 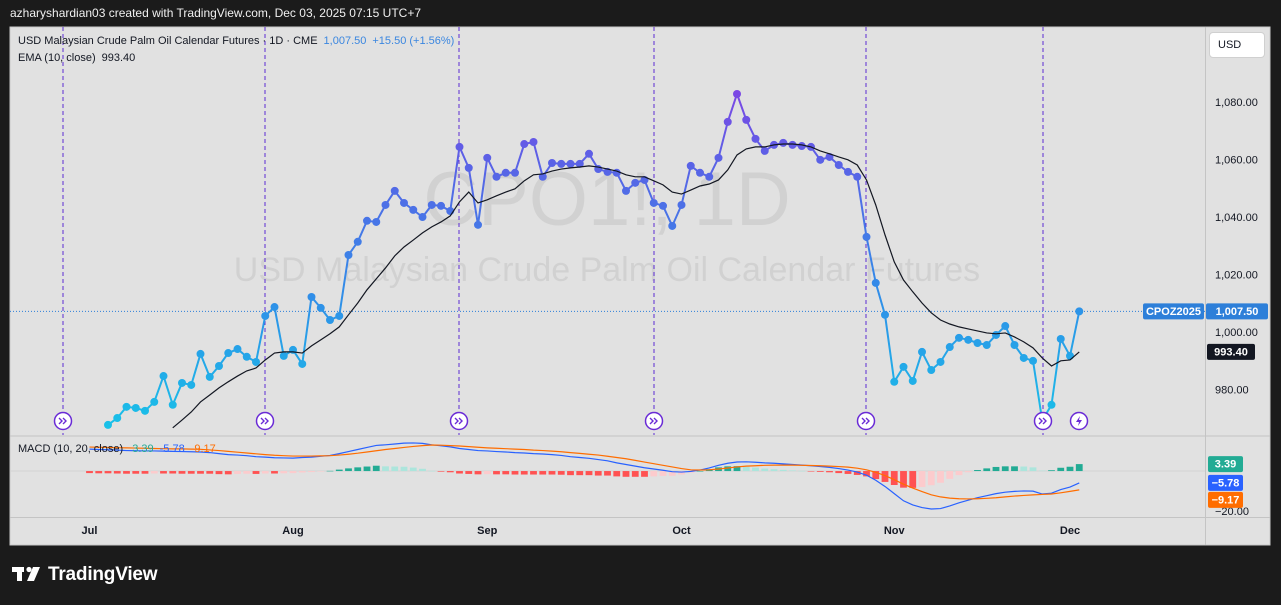 I want to click on macd-tag: −9.17, so click(x=1226, y=500).